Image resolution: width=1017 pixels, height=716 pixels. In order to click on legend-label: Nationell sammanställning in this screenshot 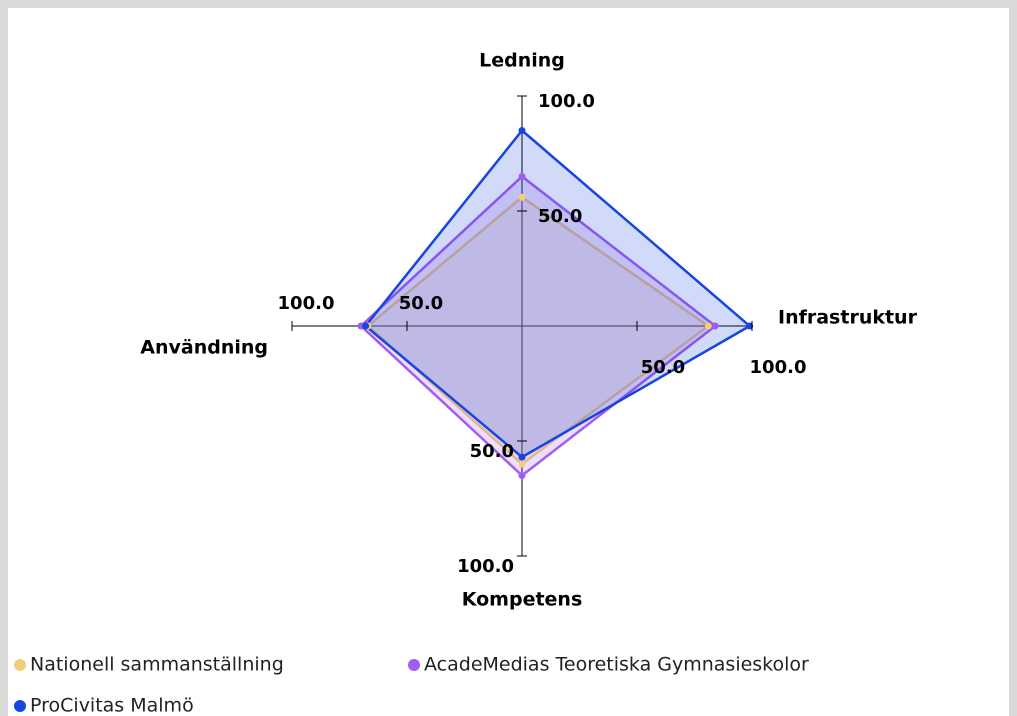, I will do `click(157, 665)`.